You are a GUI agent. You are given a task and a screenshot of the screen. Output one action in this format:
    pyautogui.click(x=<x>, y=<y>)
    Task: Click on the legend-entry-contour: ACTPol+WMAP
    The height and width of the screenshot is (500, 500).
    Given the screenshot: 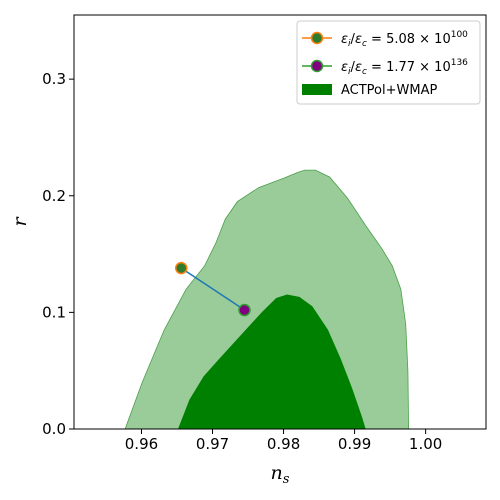 What is the action you would take?
    pyautogui.click(x=369, y=90)
    